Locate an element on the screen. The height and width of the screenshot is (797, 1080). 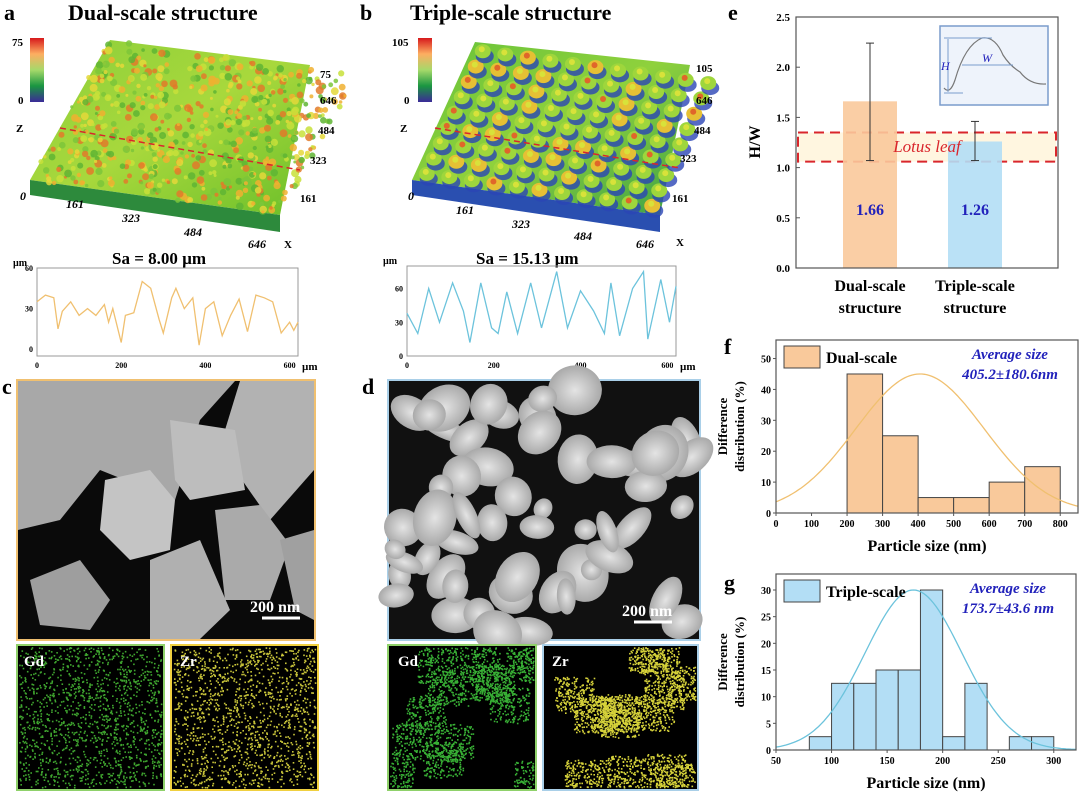
particle-grain is located at coordinates (585, 529).